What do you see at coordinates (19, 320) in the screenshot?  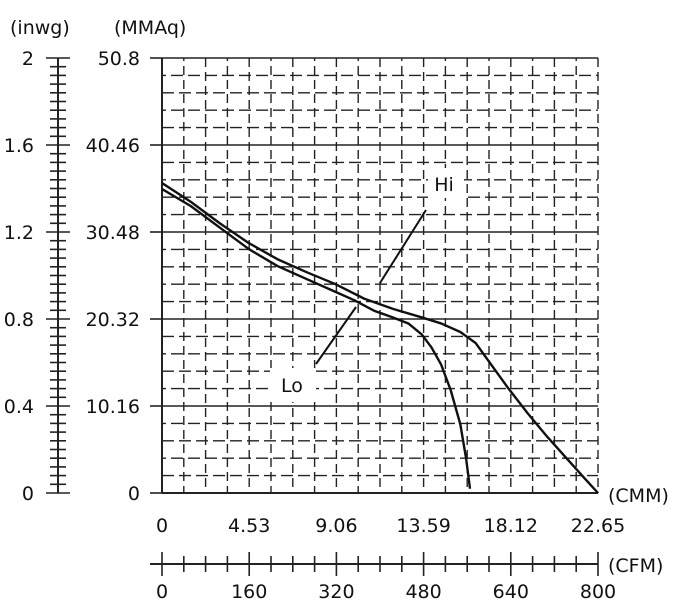 I see `inwg-tick-label: 0.8` at bounding box center [19, 320].